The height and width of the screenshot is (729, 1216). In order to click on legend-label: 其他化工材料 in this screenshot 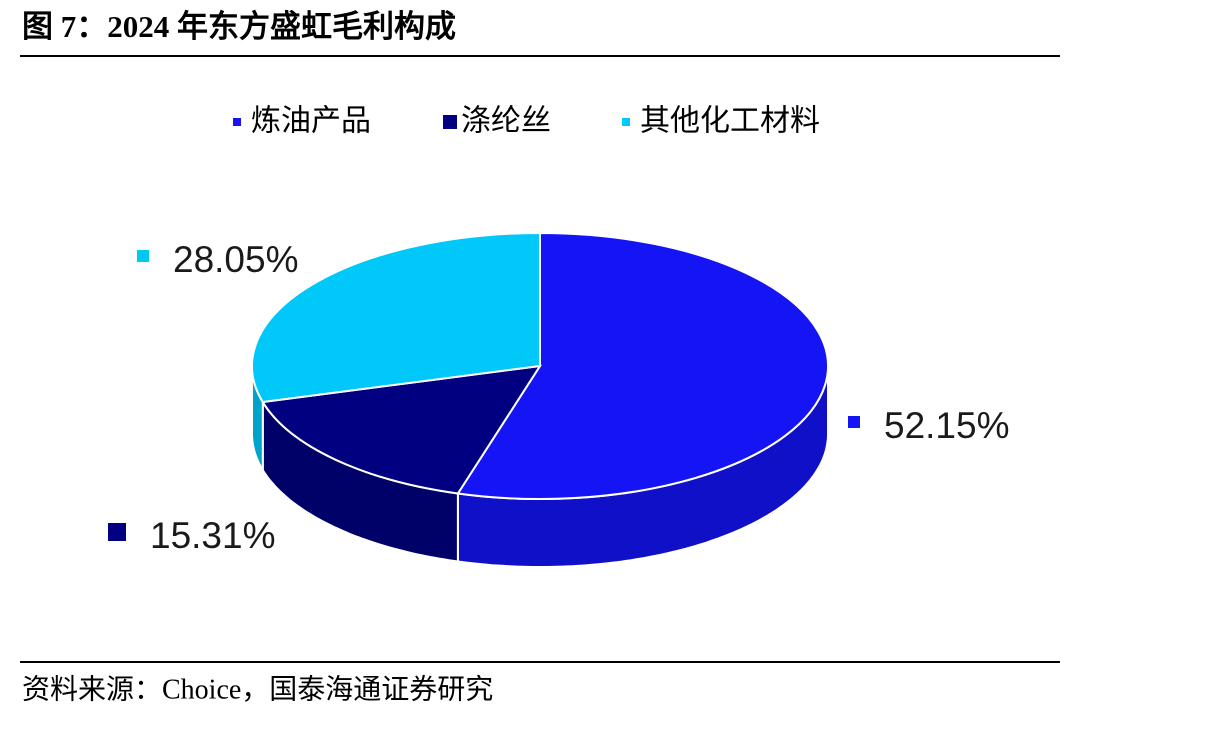, I will do `click(730, 121)`.